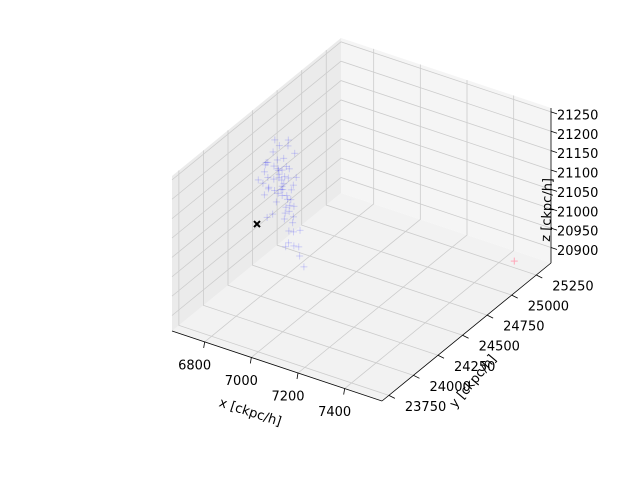 The width and height of the screenshot is (640, 480). I want to click on y-axis-line, so click(466, 332).